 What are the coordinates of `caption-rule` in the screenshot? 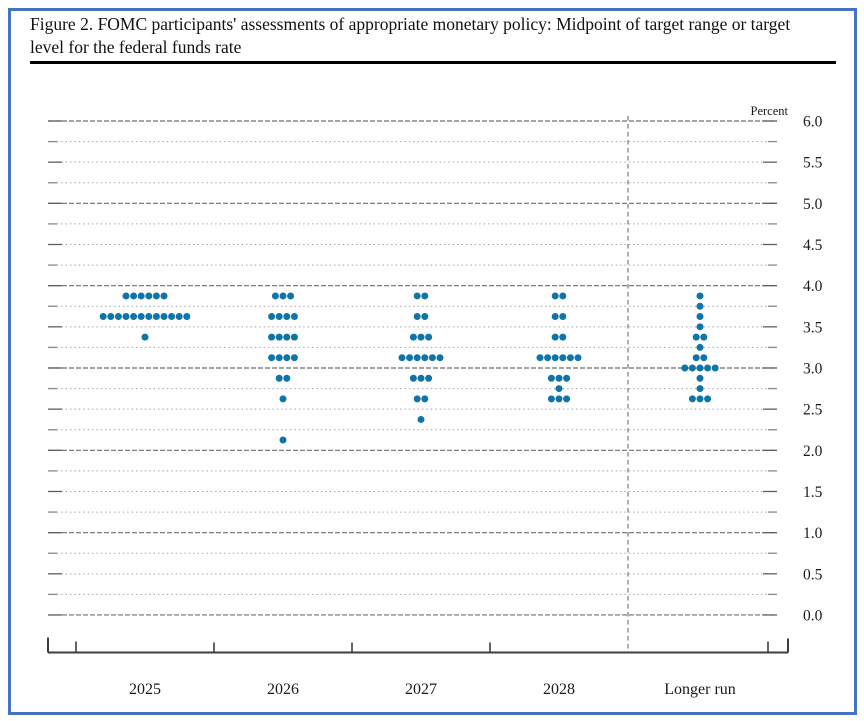 It's located at (433, 62).